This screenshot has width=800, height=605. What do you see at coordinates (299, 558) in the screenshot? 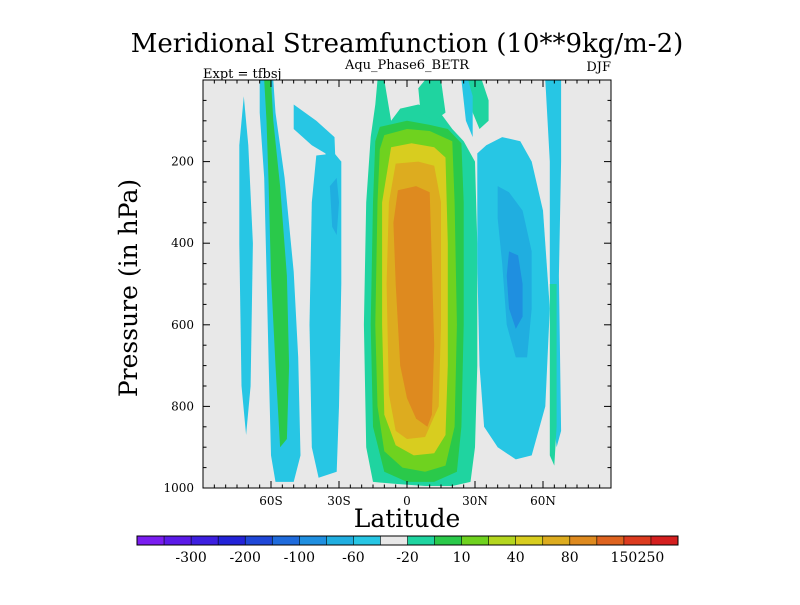
I see `colorbar-label: -100` at bounding box center [299, 558].